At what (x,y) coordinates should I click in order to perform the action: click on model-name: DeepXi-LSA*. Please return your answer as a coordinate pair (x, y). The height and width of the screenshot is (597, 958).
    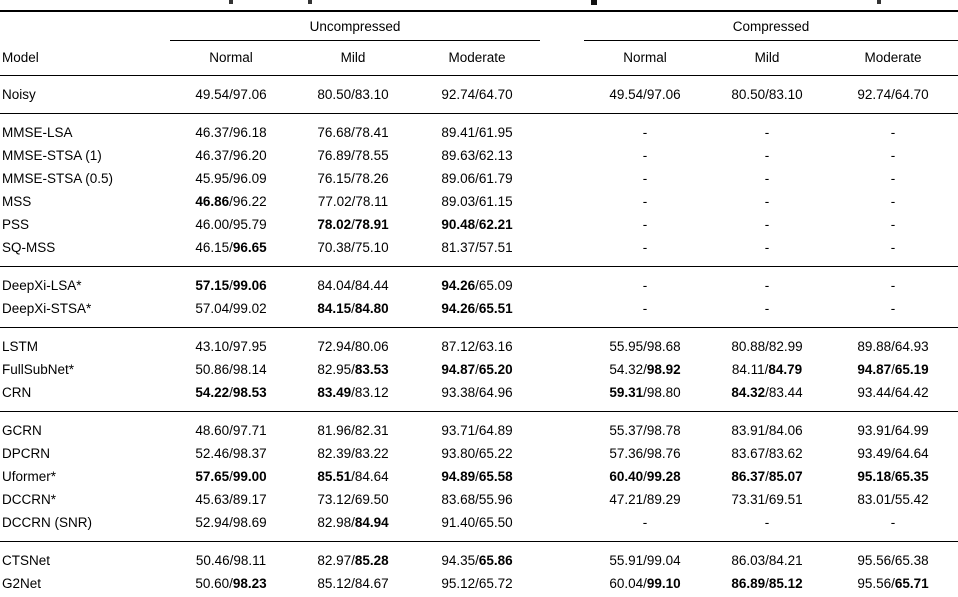
    Looking at the image, I should click on (42, 285).